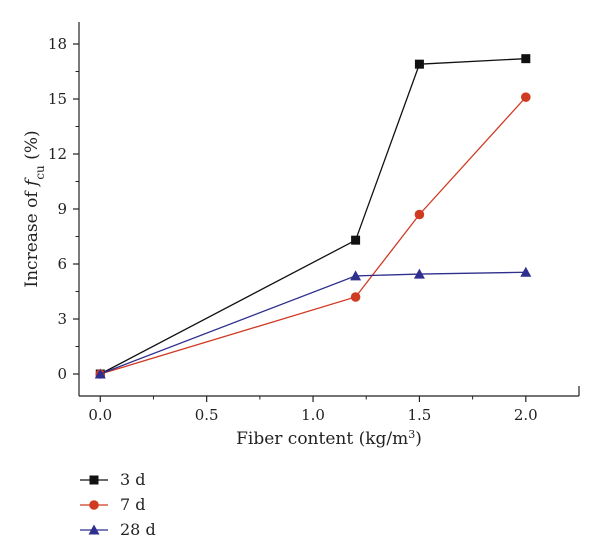 The height and width of the screenshot is (556, 600). What do you see at coordinates (133, 479) in the screenshot?
I see `legend-label-3d: 3 d` at bounding box center [133, 479].